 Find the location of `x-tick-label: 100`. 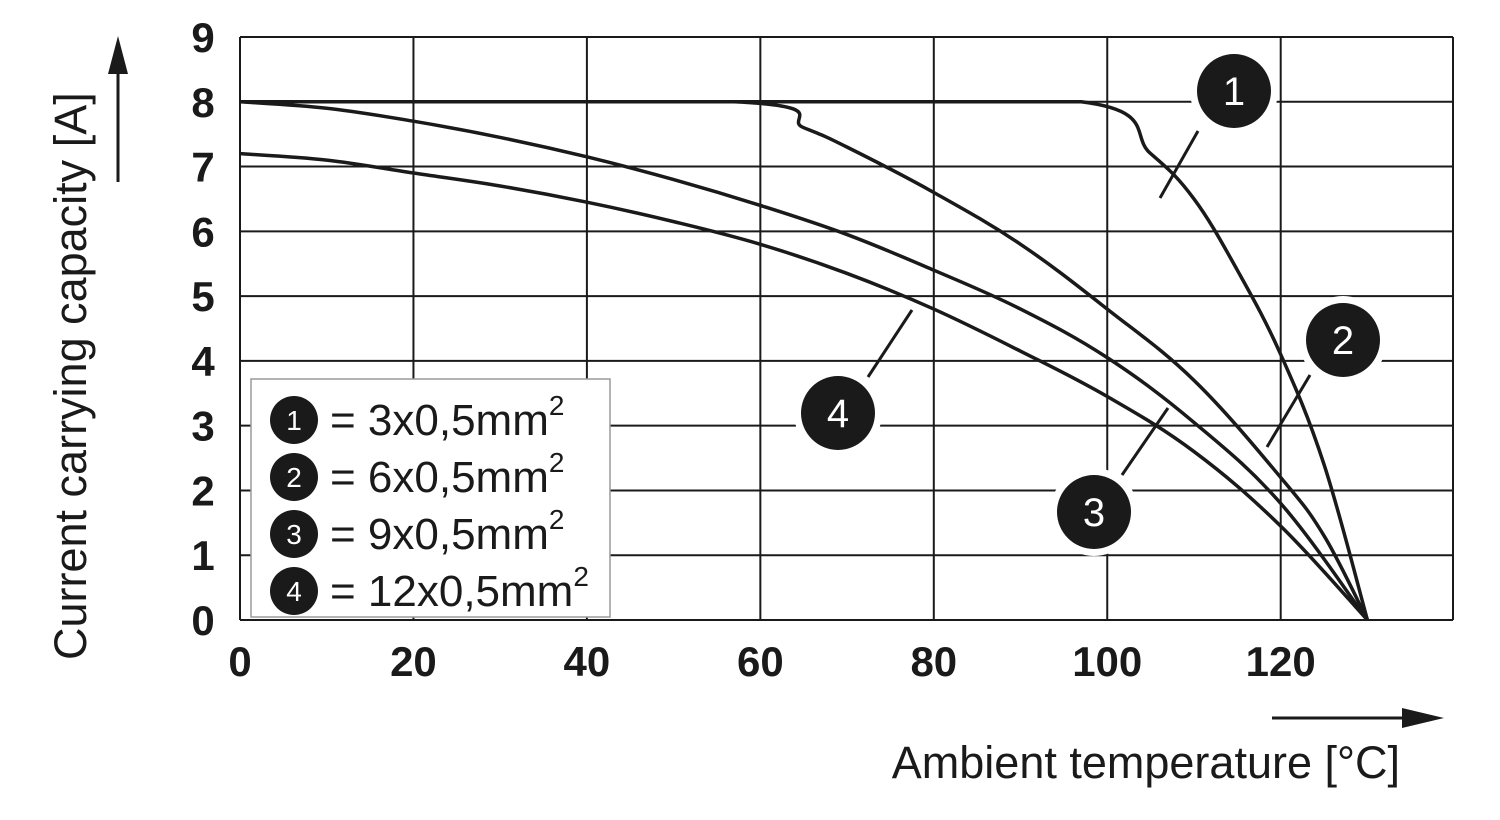

x-tick-label: 100 is located at coordinates (1107, 661).